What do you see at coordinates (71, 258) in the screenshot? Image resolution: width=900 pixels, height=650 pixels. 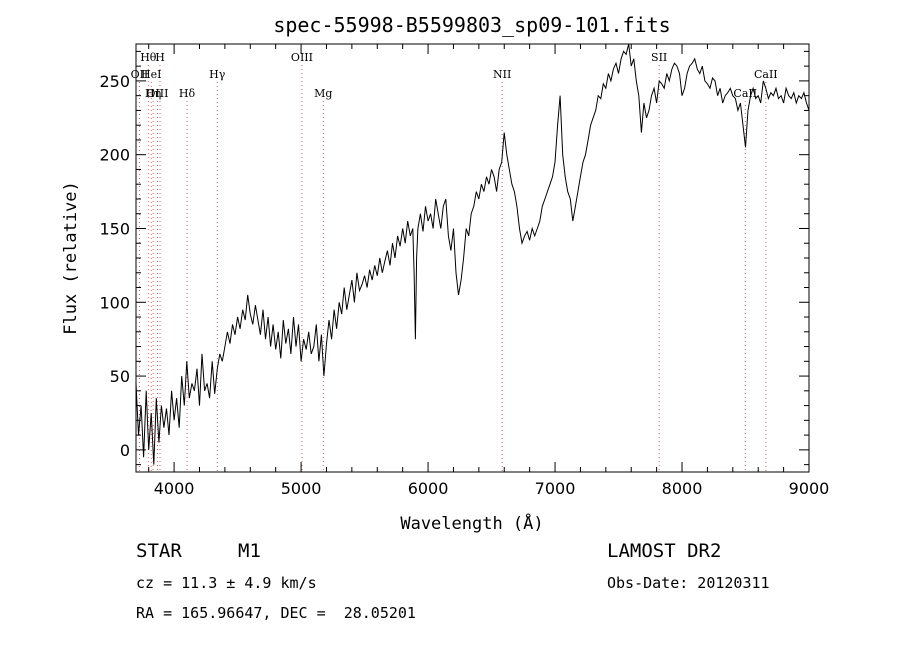 I see `y-axis-label: Flux (relative)` at bounding box center [71, 258].